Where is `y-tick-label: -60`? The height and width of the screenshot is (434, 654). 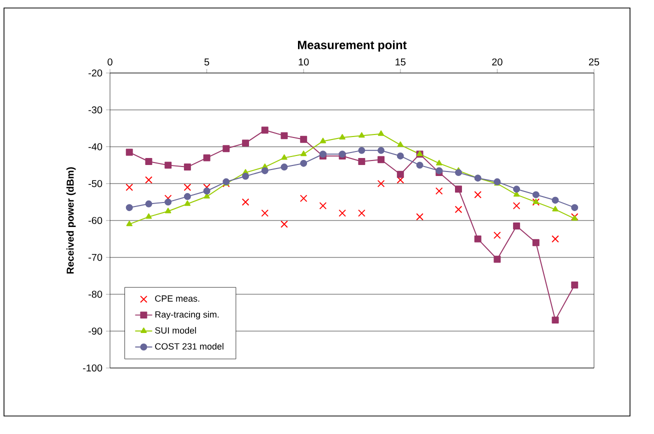 y-tick-label: -60 is located at coordinates (95, 220).